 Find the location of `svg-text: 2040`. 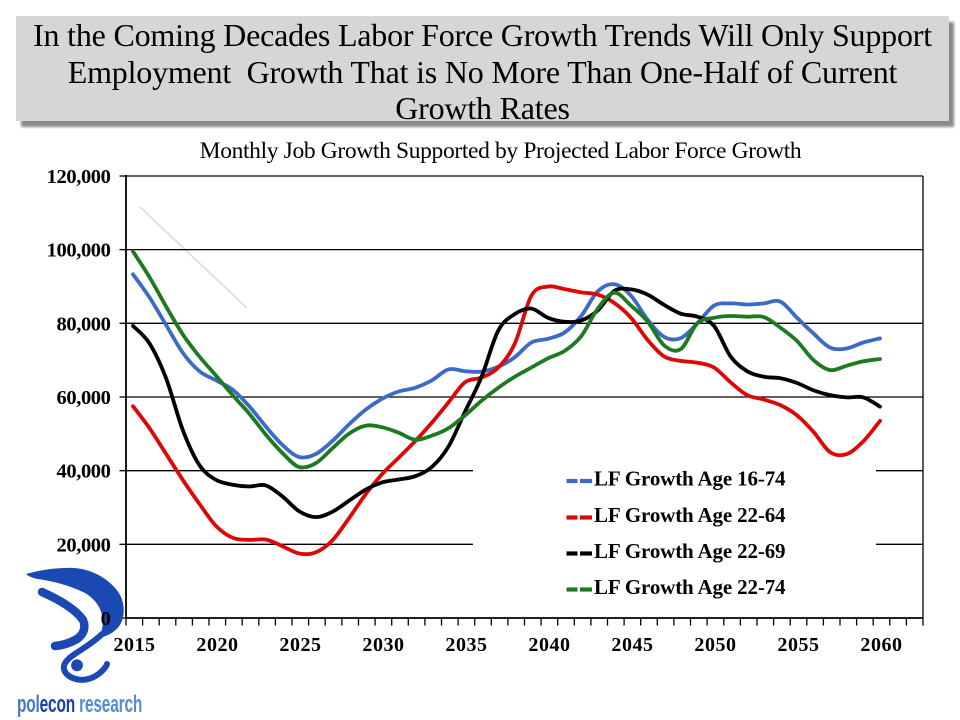

svg-text: 2040 is located at coordinates (549, 645).